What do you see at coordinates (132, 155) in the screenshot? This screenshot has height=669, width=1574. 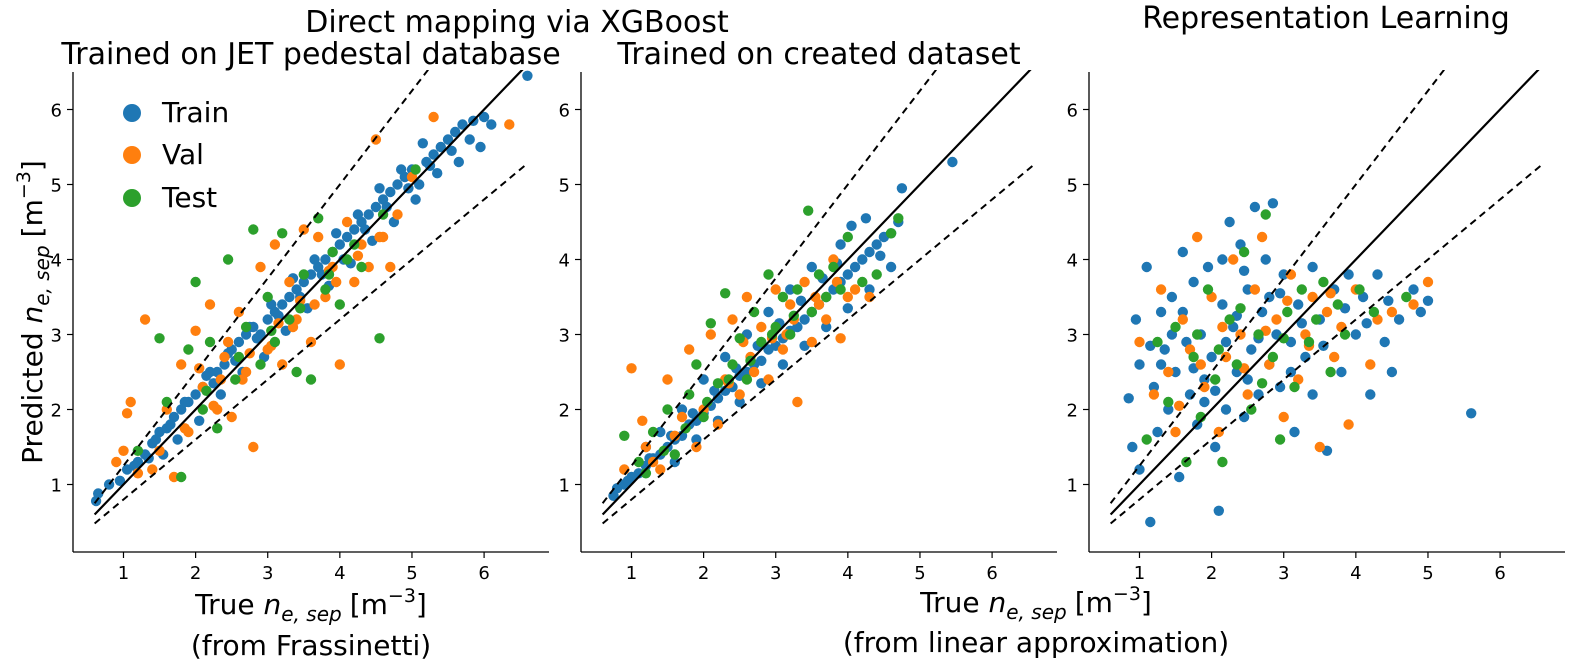 I see `legend-marker-val` at bounding box center [132, 155].